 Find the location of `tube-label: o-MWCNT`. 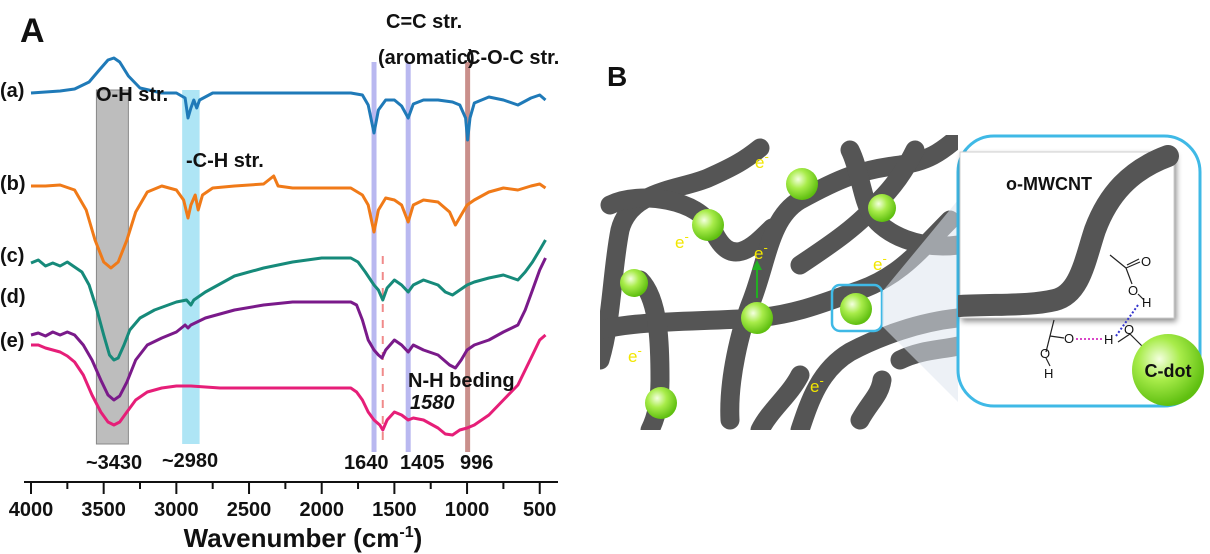

tube-label: o-MWCNT is located at coordinates (1049, 184).